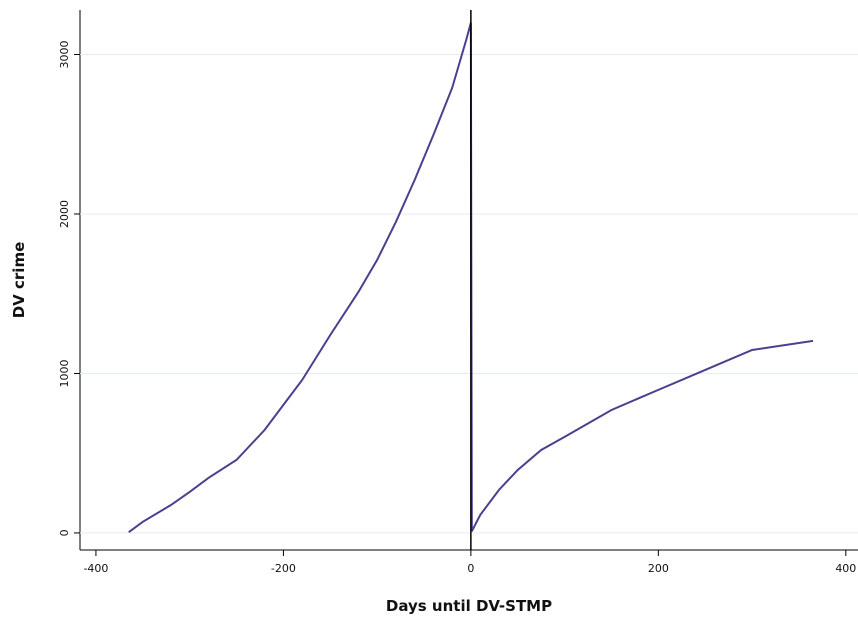 The width and height of the screenshot is (858, 623). What do you see at coordinates (95, 568) in the screenshot?
I see `x-tick-label: -400` at bounding box center [95, 568].